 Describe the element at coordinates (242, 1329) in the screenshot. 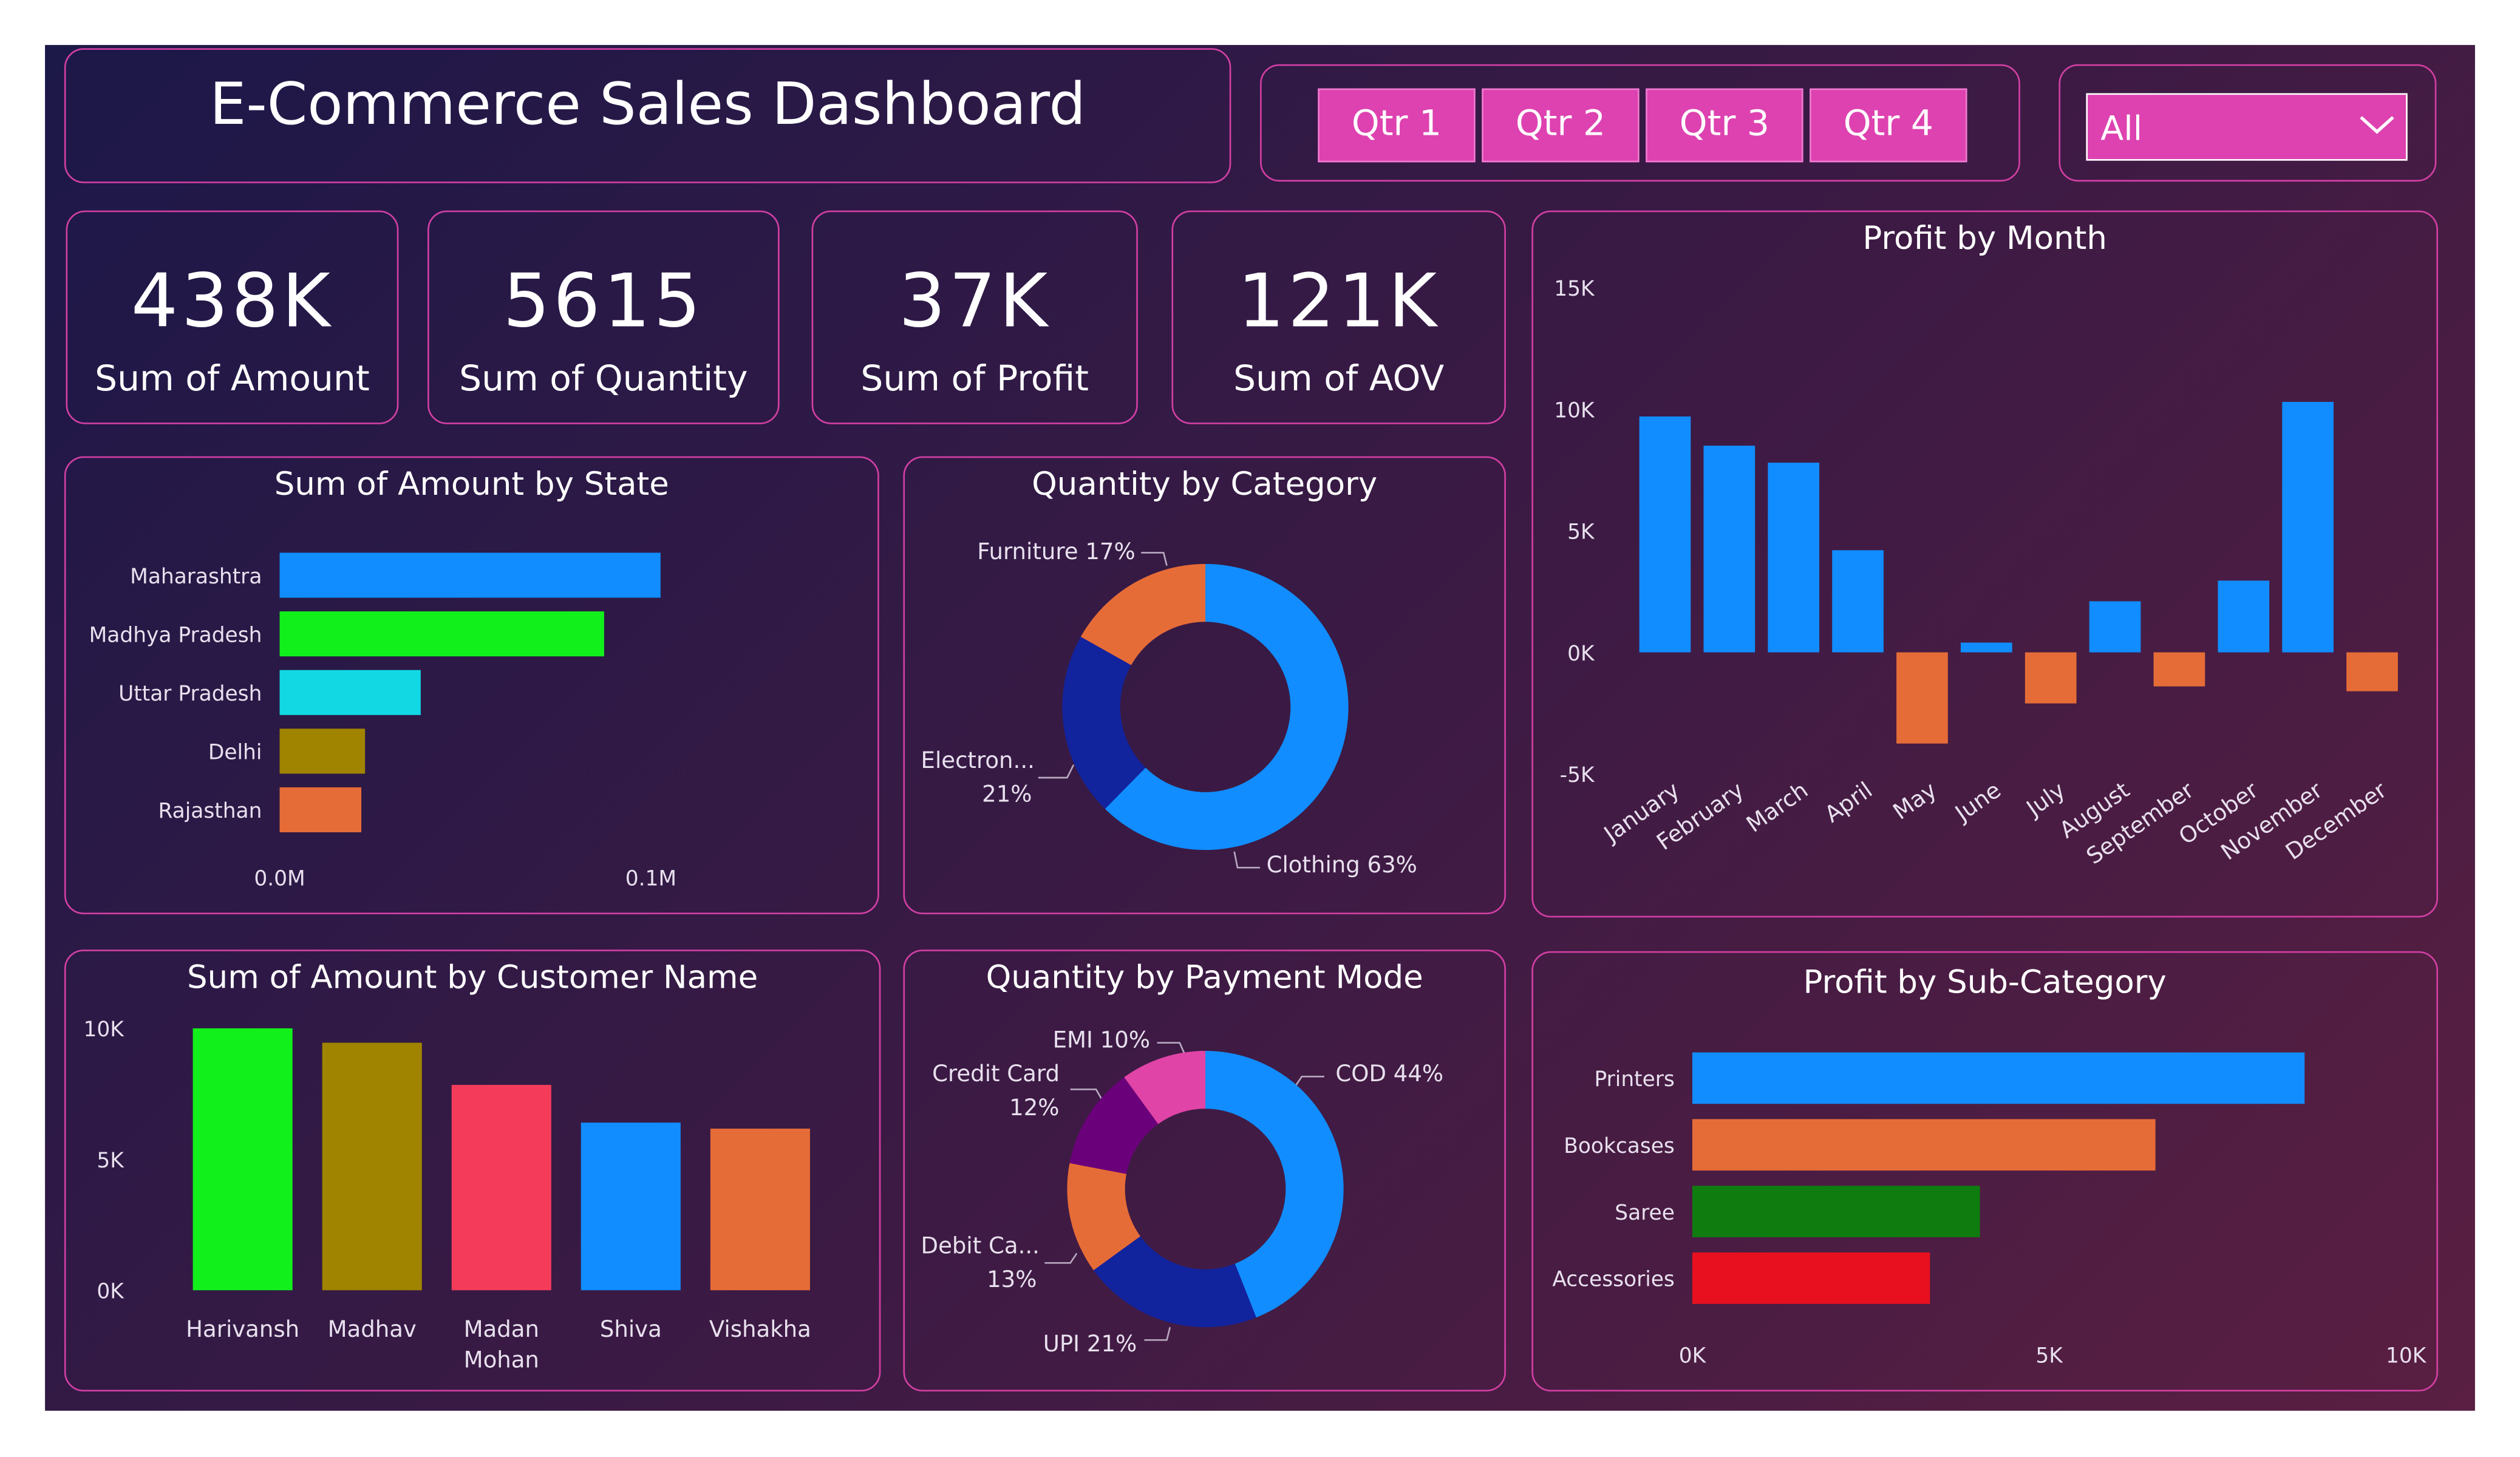

I see `x-tick-label: Harivansh` at that location.